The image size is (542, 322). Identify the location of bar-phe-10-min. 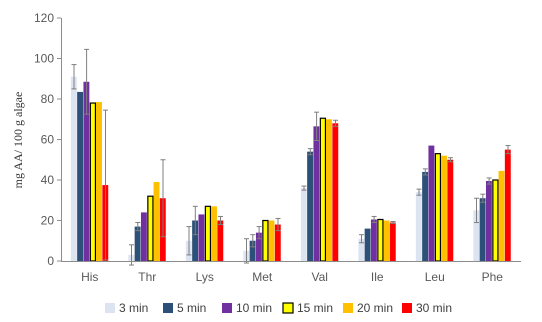
(488, 221).